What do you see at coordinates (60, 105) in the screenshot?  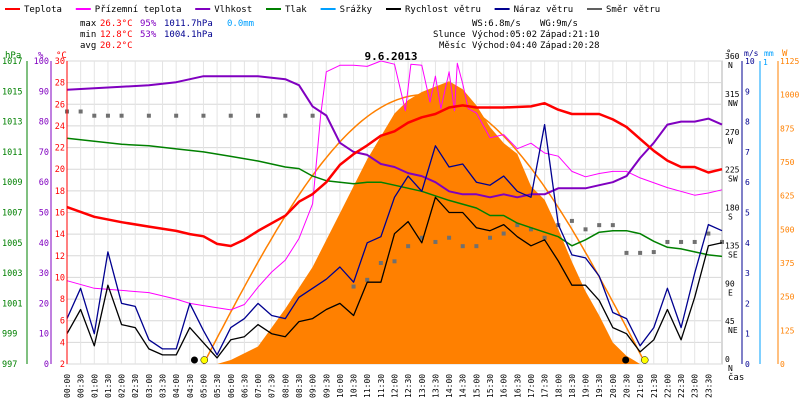 I see `temp-tick-label: 26` at bounding box center [60, 105].